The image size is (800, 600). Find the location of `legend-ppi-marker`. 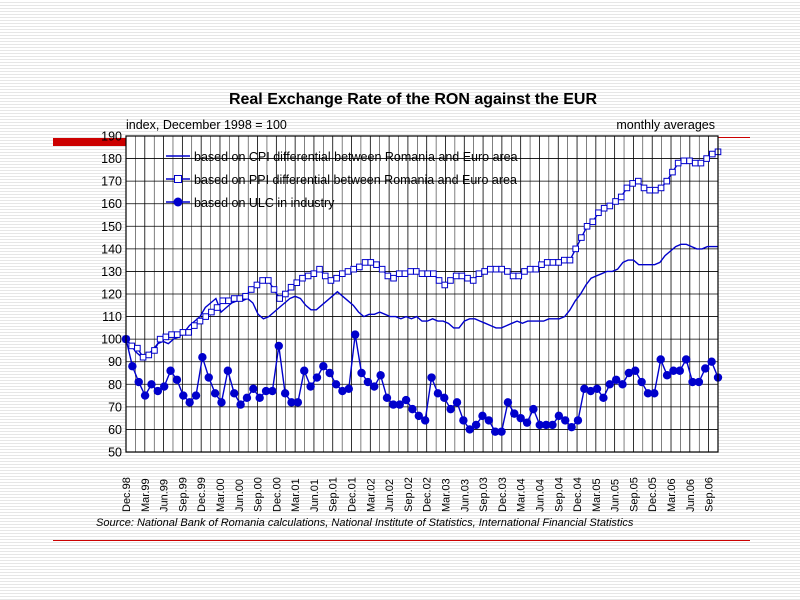

legend-ppi-marker is located at coordinates (178, 179).